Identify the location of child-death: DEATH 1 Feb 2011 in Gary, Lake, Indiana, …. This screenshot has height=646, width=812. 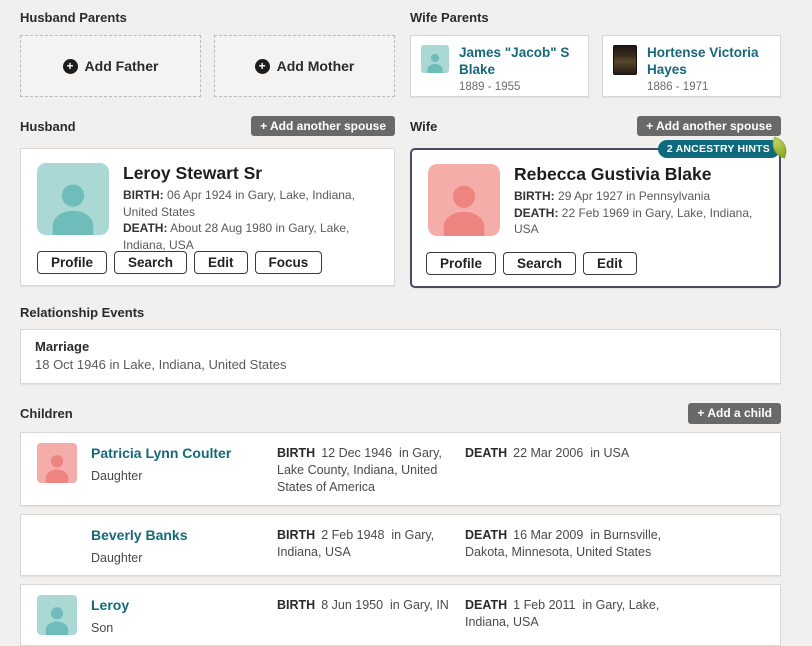
(562, 614).